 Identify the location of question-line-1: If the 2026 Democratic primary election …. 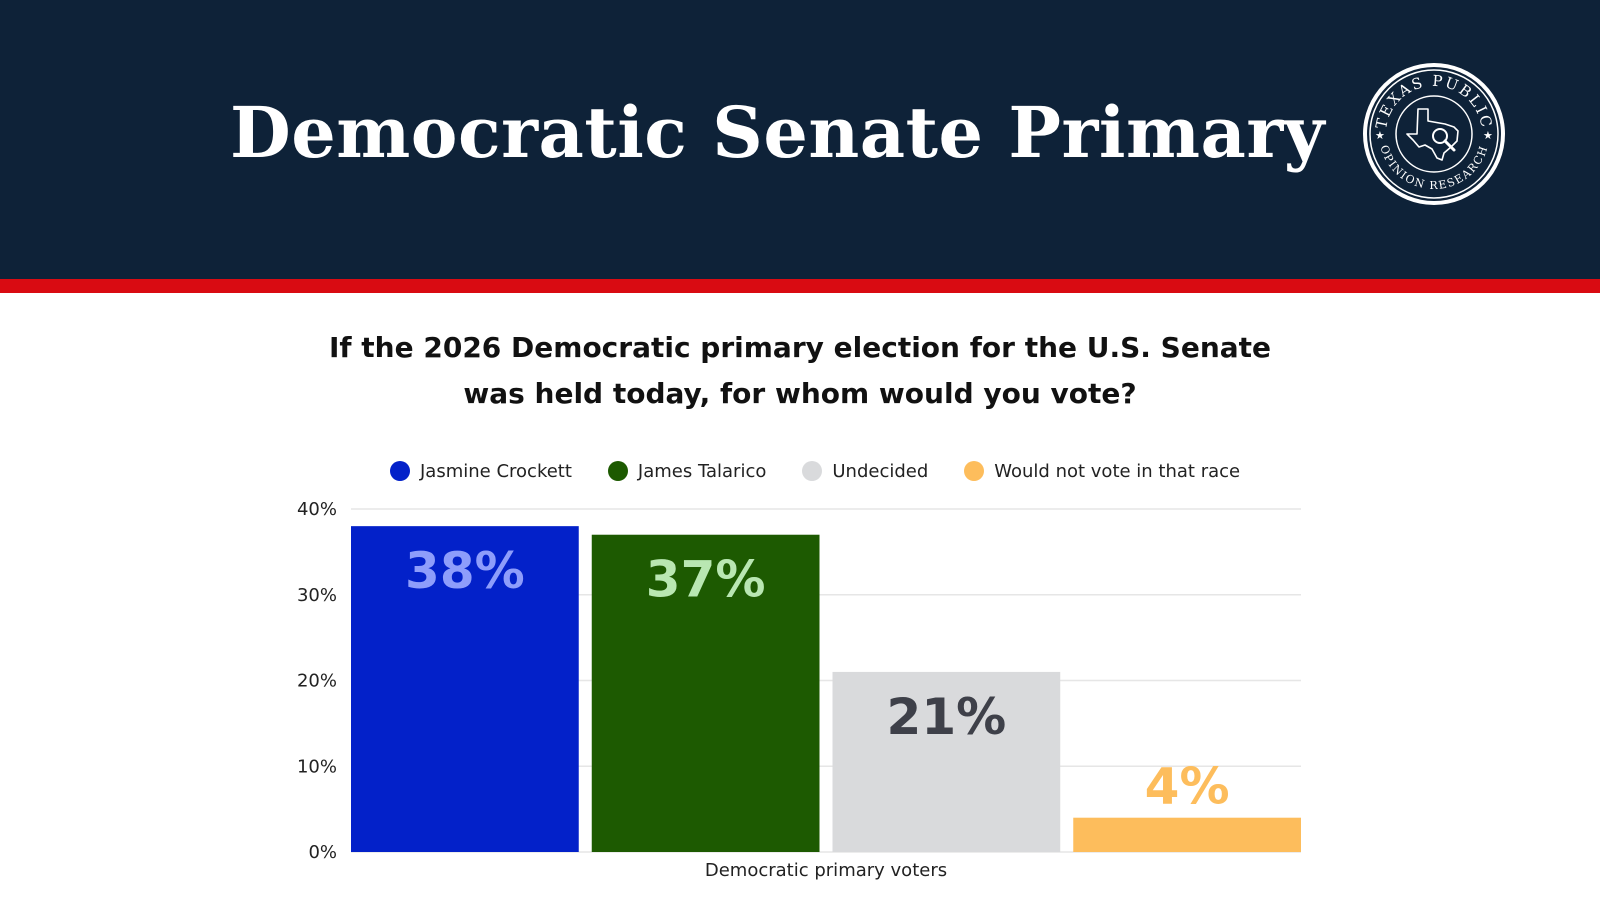
(800, 347).